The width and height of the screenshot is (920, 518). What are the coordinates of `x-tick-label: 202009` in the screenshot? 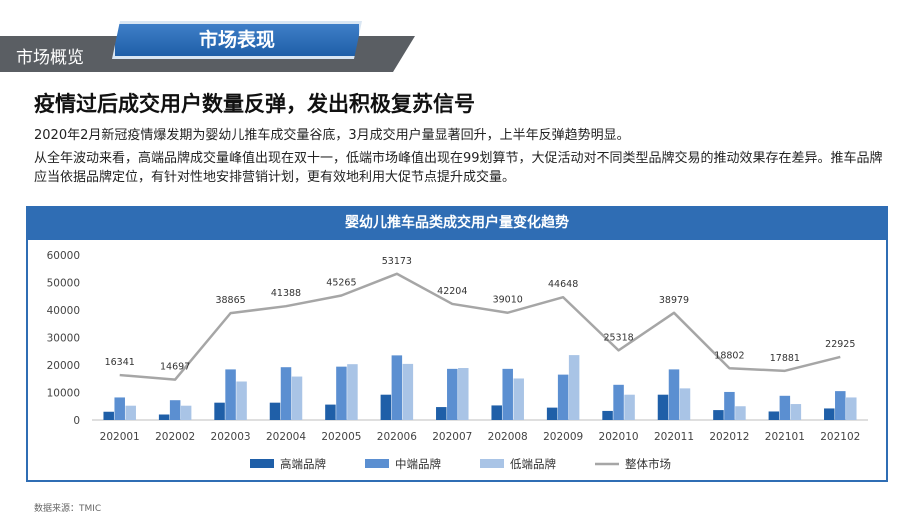 It's located at (563, 437).